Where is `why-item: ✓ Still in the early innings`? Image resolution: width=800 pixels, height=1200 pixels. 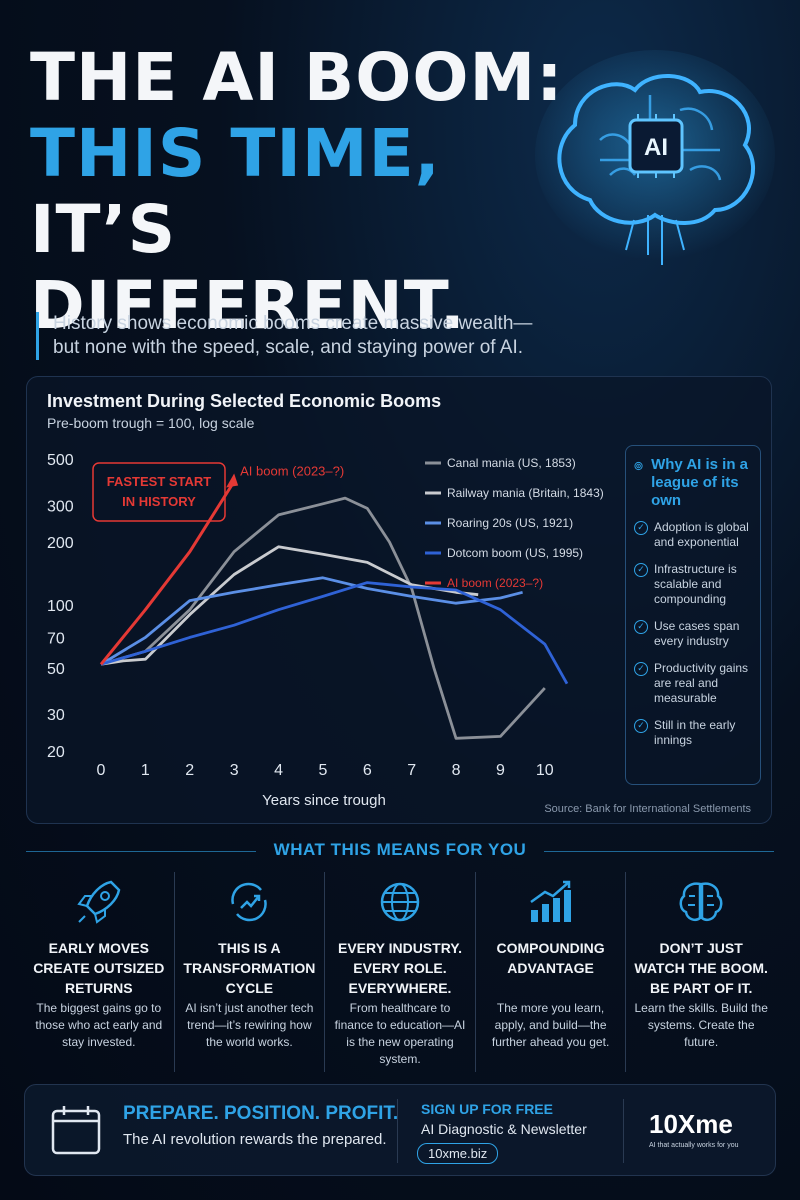
why-item: ✓ Still in the early innings is located at coordinates (693, 733).